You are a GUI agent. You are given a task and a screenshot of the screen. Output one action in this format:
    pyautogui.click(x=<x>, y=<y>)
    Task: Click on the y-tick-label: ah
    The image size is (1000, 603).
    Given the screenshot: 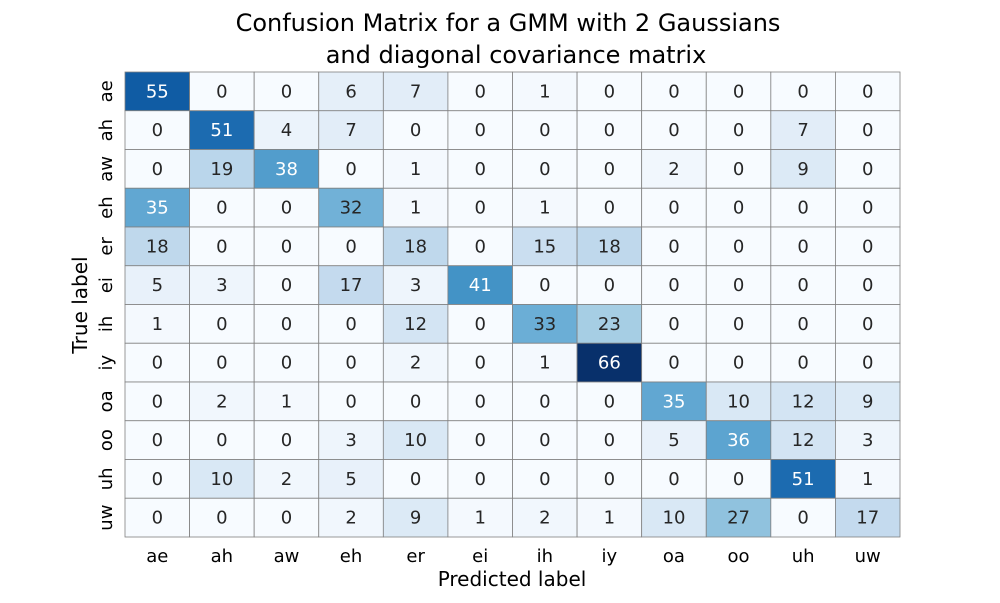 What is the action you would take?
    pyautogui.click(x=106, y=130)
    